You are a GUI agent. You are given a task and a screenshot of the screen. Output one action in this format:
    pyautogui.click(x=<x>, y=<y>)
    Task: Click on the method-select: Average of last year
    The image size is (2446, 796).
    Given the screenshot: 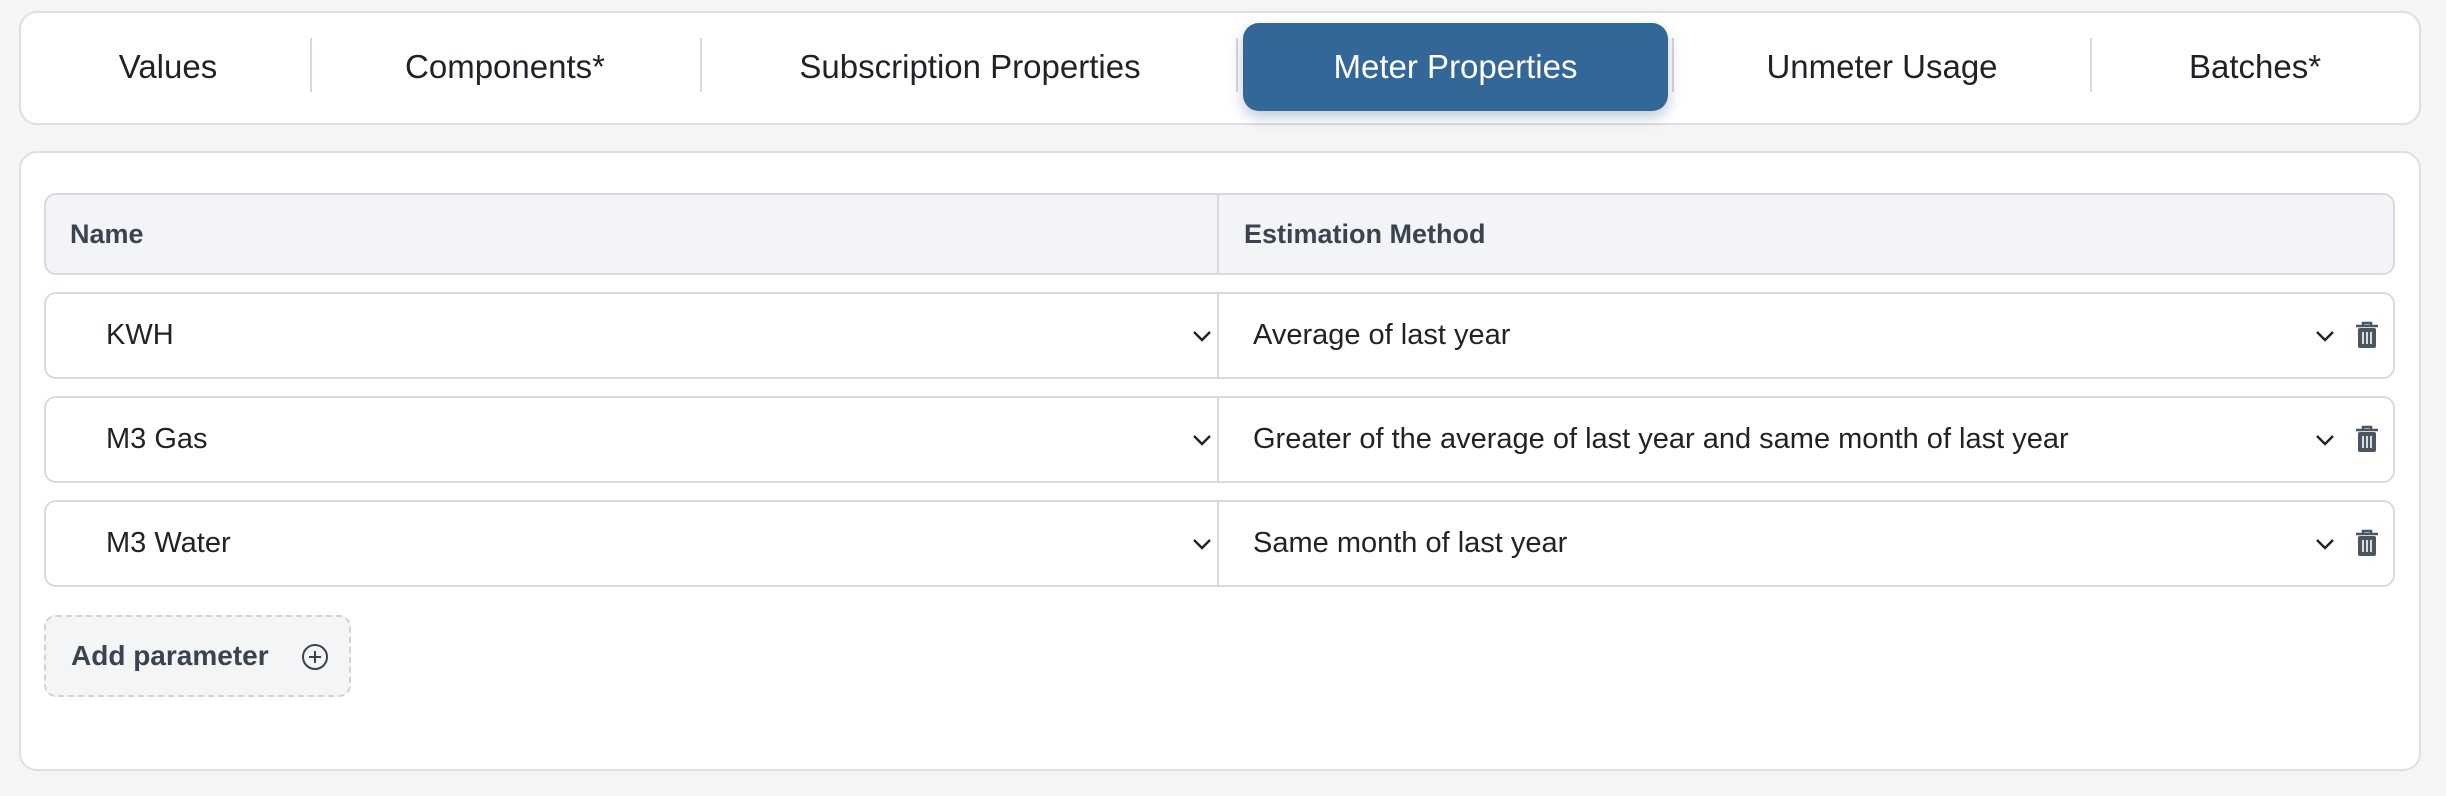 What is the action you would take?
    pyautogui.click(x=1382, y=335)
    